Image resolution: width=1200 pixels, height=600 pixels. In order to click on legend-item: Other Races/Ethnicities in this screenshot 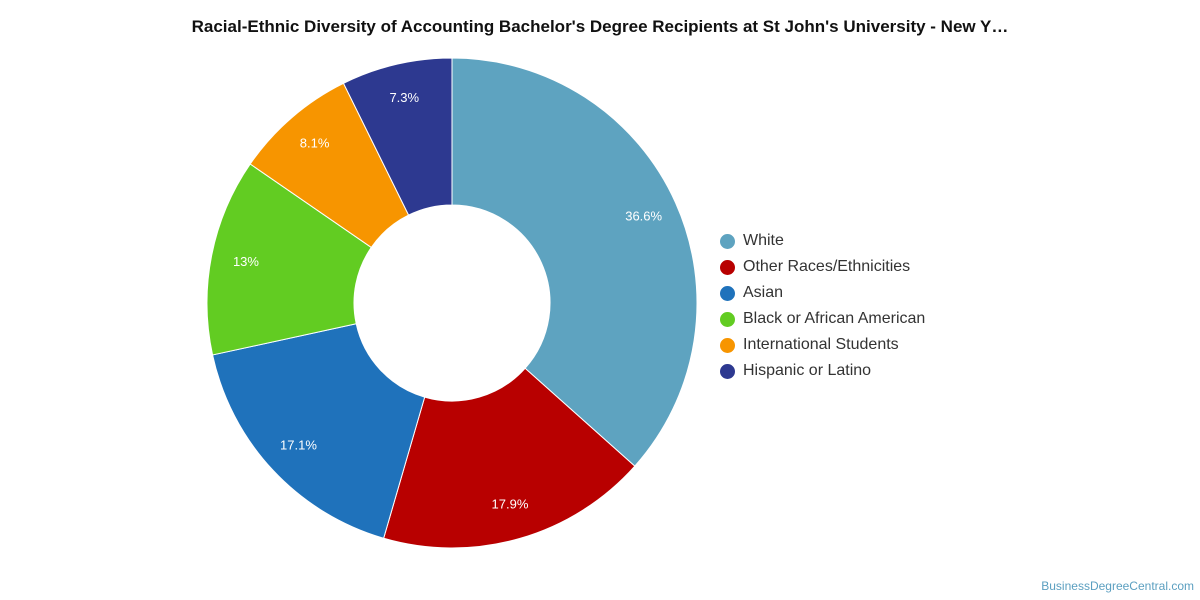, I will do `click(822, 267)`.